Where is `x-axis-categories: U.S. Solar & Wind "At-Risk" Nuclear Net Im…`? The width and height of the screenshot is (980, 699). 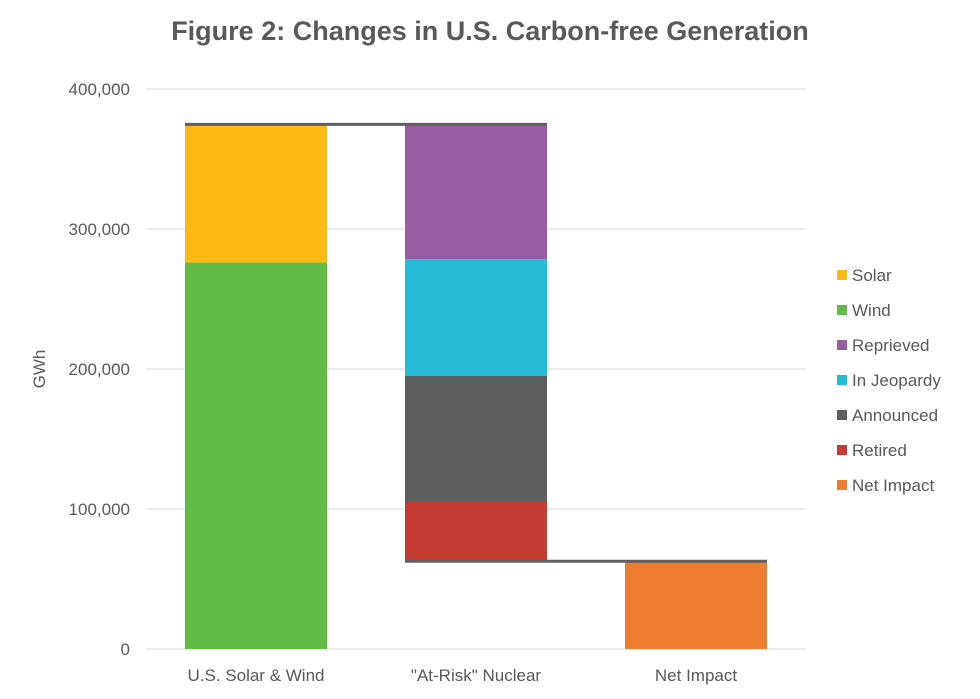 x-axis-categories: U.S. Solar & Wind "At-Risk" Nuclear Net Im… is located at coordinates (463, 675).